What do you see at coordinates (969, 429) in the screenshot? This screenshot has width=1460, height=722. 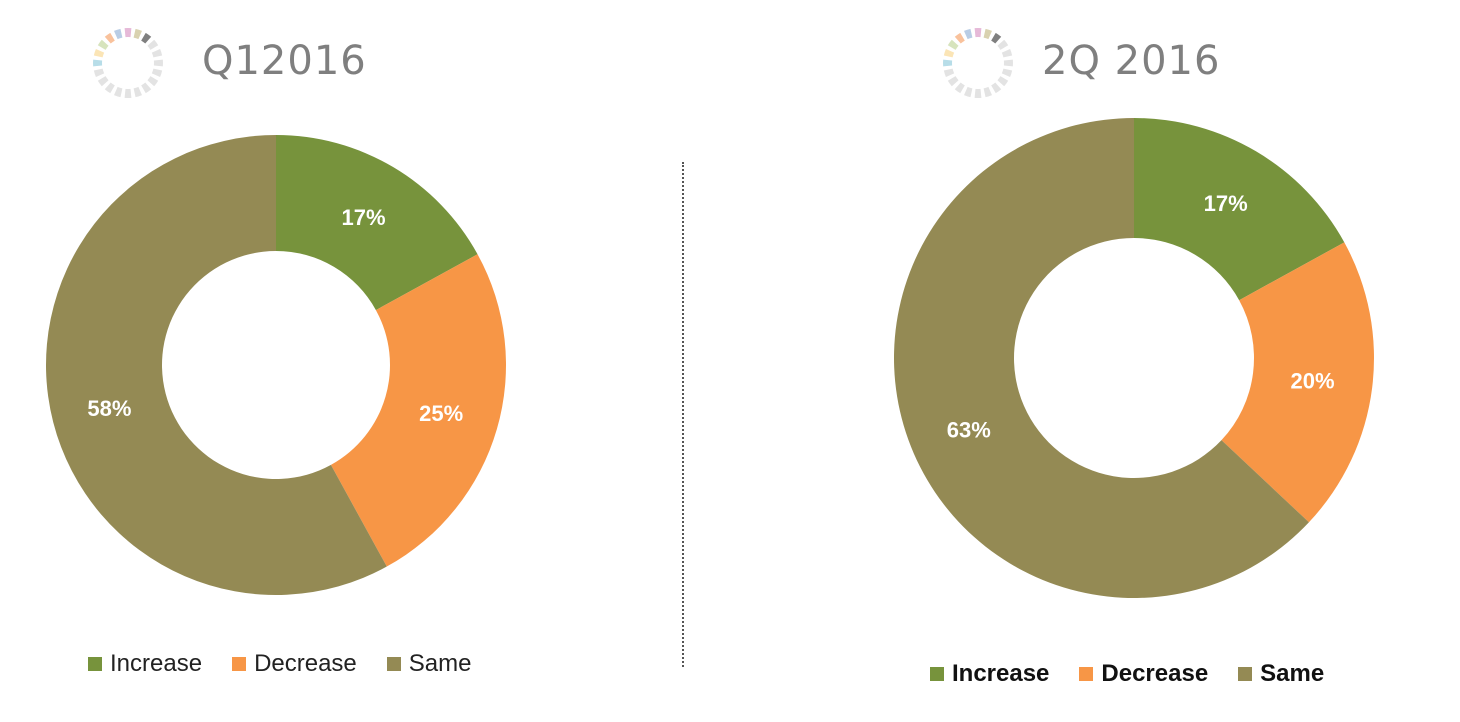 I see `data-label: 63%` at bounding box center [969, 429].